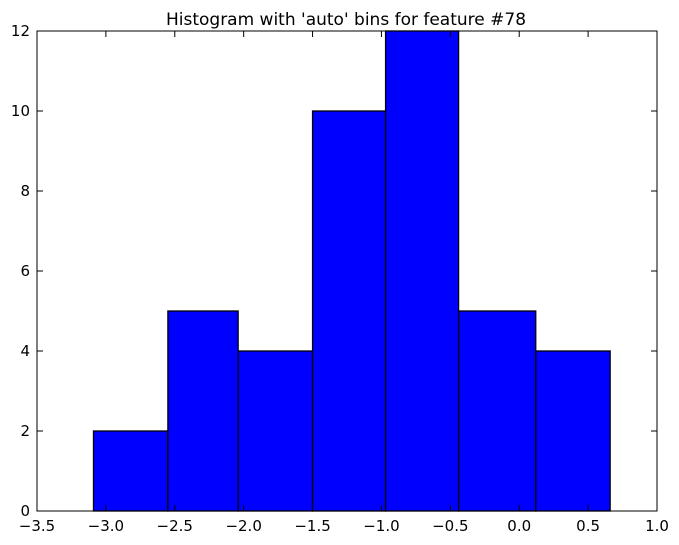  I want to click on x-tick-label: −1.5, so click(312, 526).